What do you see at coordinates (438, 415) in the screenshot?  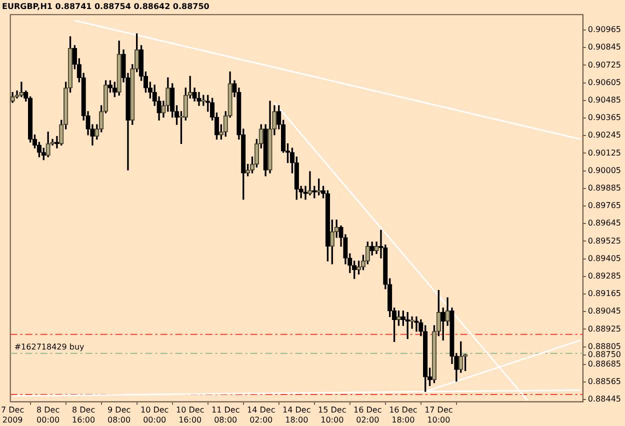 I see `x-tick-label: 17 Dec 10:00` at bounding box center [438, 415].